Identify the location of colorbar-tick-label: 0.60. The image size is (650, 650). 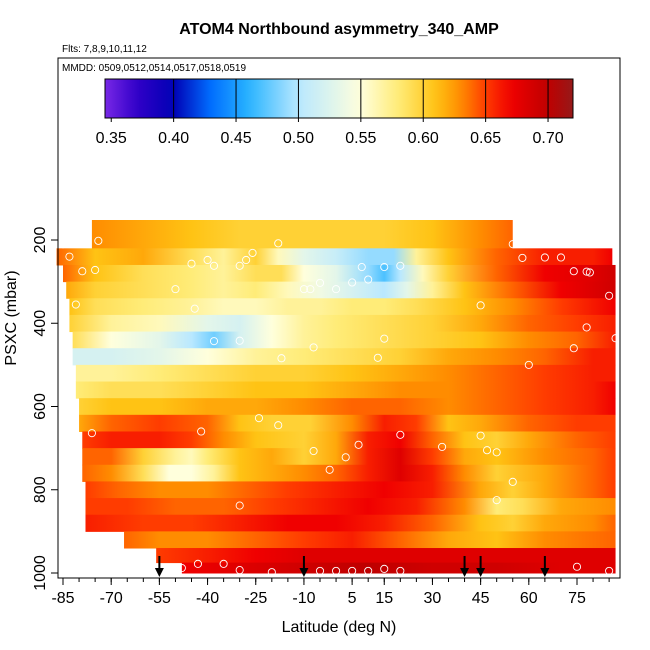
(423, 138).